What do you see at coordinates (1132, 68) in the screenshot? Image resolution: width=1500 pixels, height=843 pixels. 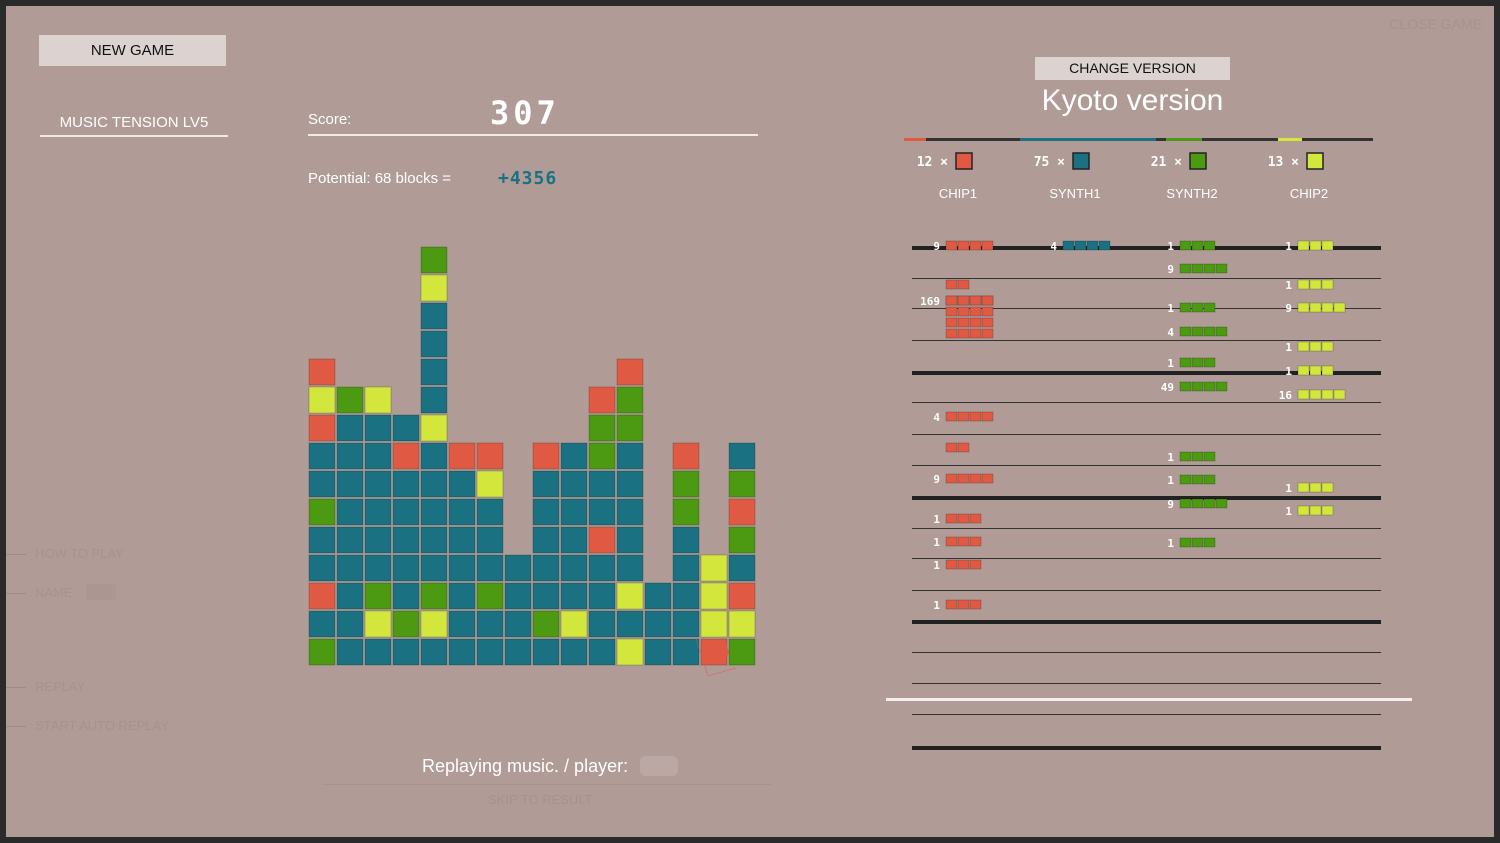 I see `change-version-button: CHANGE VERSION` at bounding box center [1132, 68].